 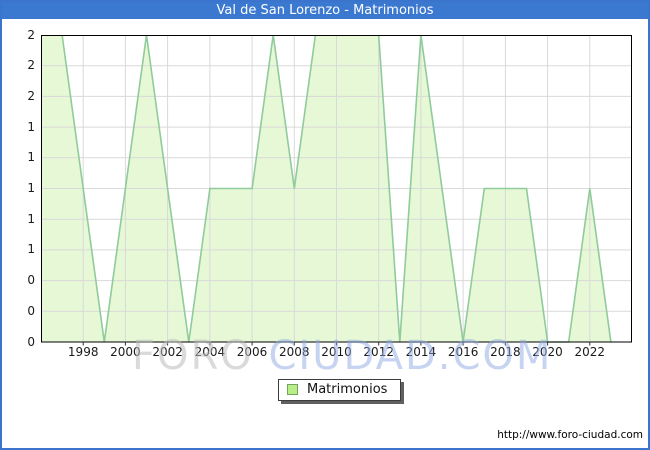 I want to click on x-tick-label: 2012, so click(x=378, y=352).